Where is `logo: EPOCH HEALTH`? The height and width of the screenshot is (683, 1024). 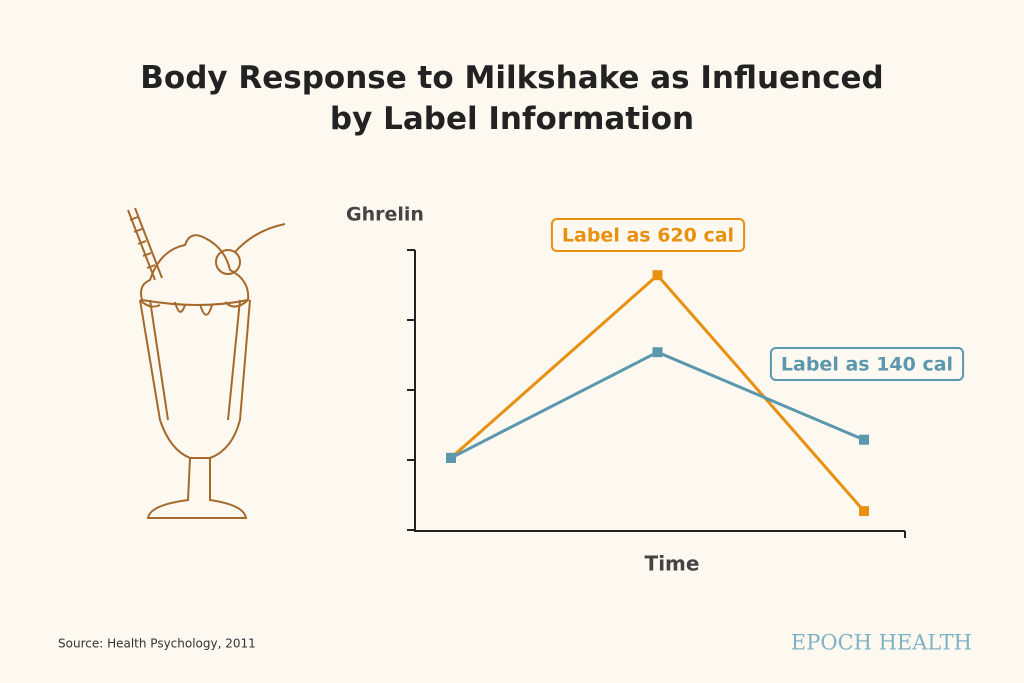
logo: EPOCH HEALTH is located at coordinates (881, 643).